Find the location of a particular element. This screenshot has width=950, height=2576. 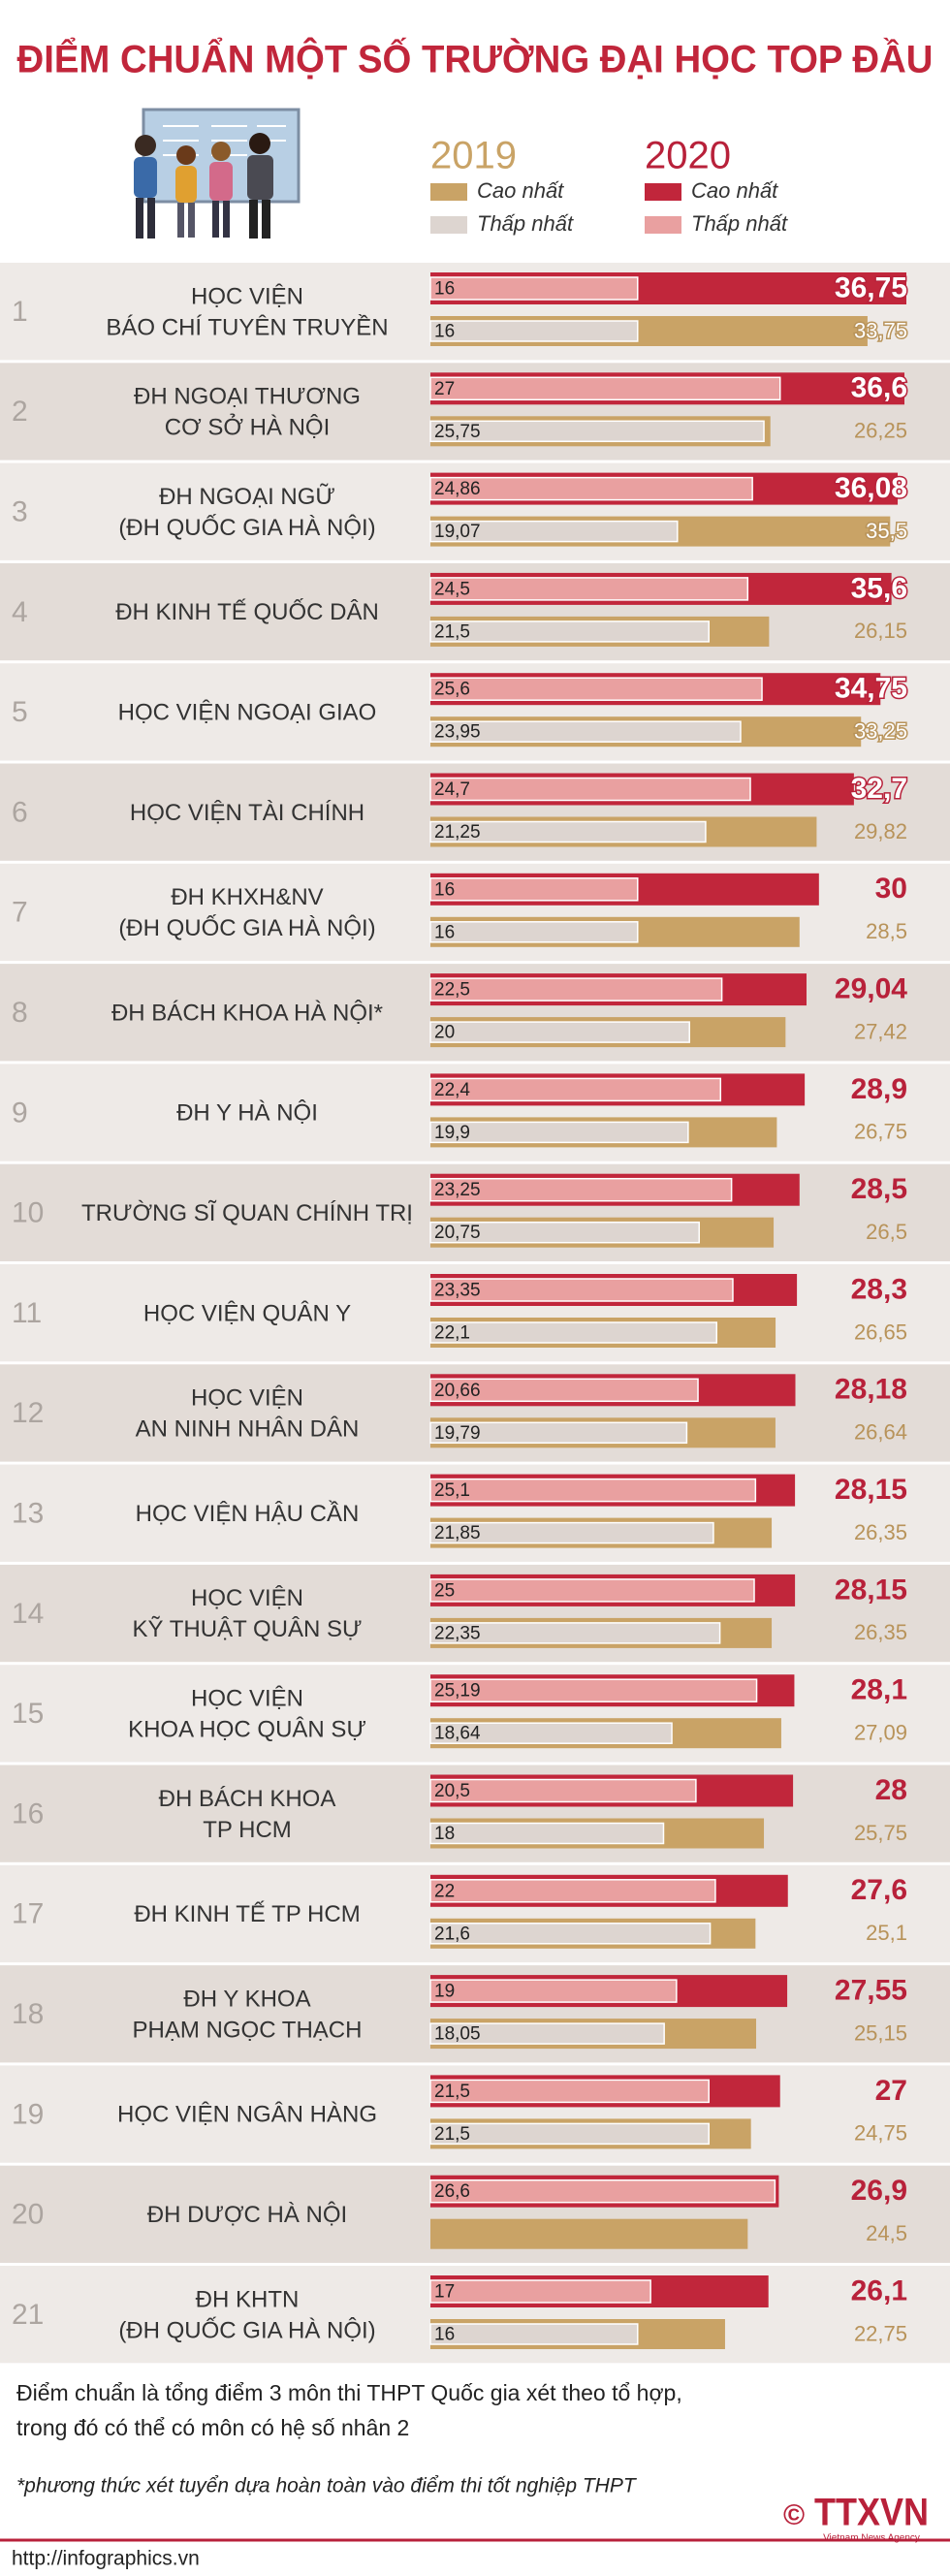

high-value-label: 26,75 is located at coordinates (881, 1132).